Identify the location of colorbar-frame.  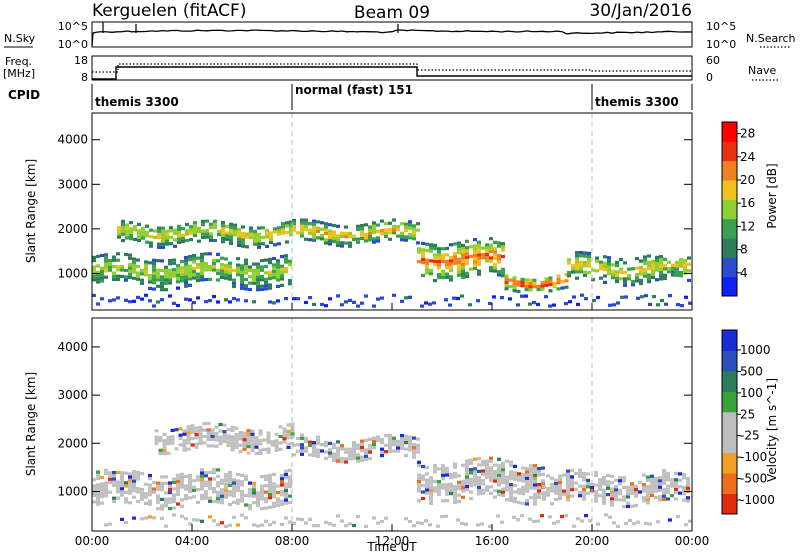
(729, 209).